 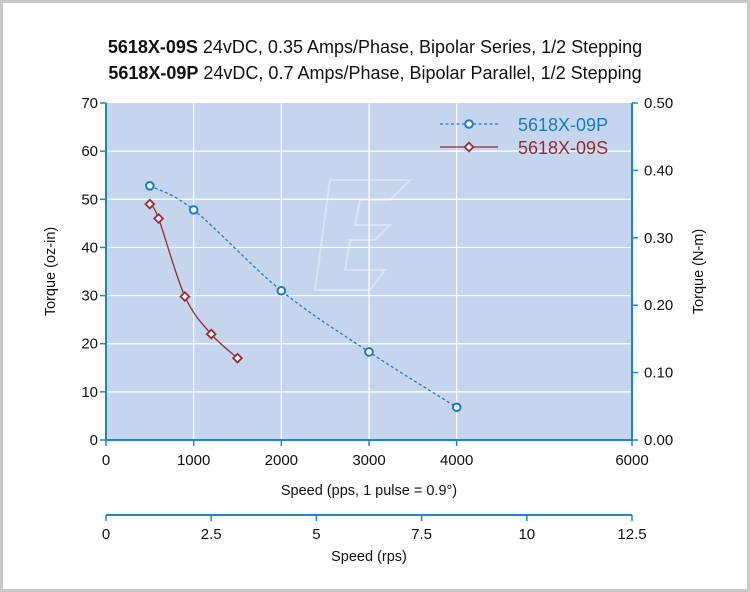 I want to click on watermark-shape, so click(x=363, y=235).